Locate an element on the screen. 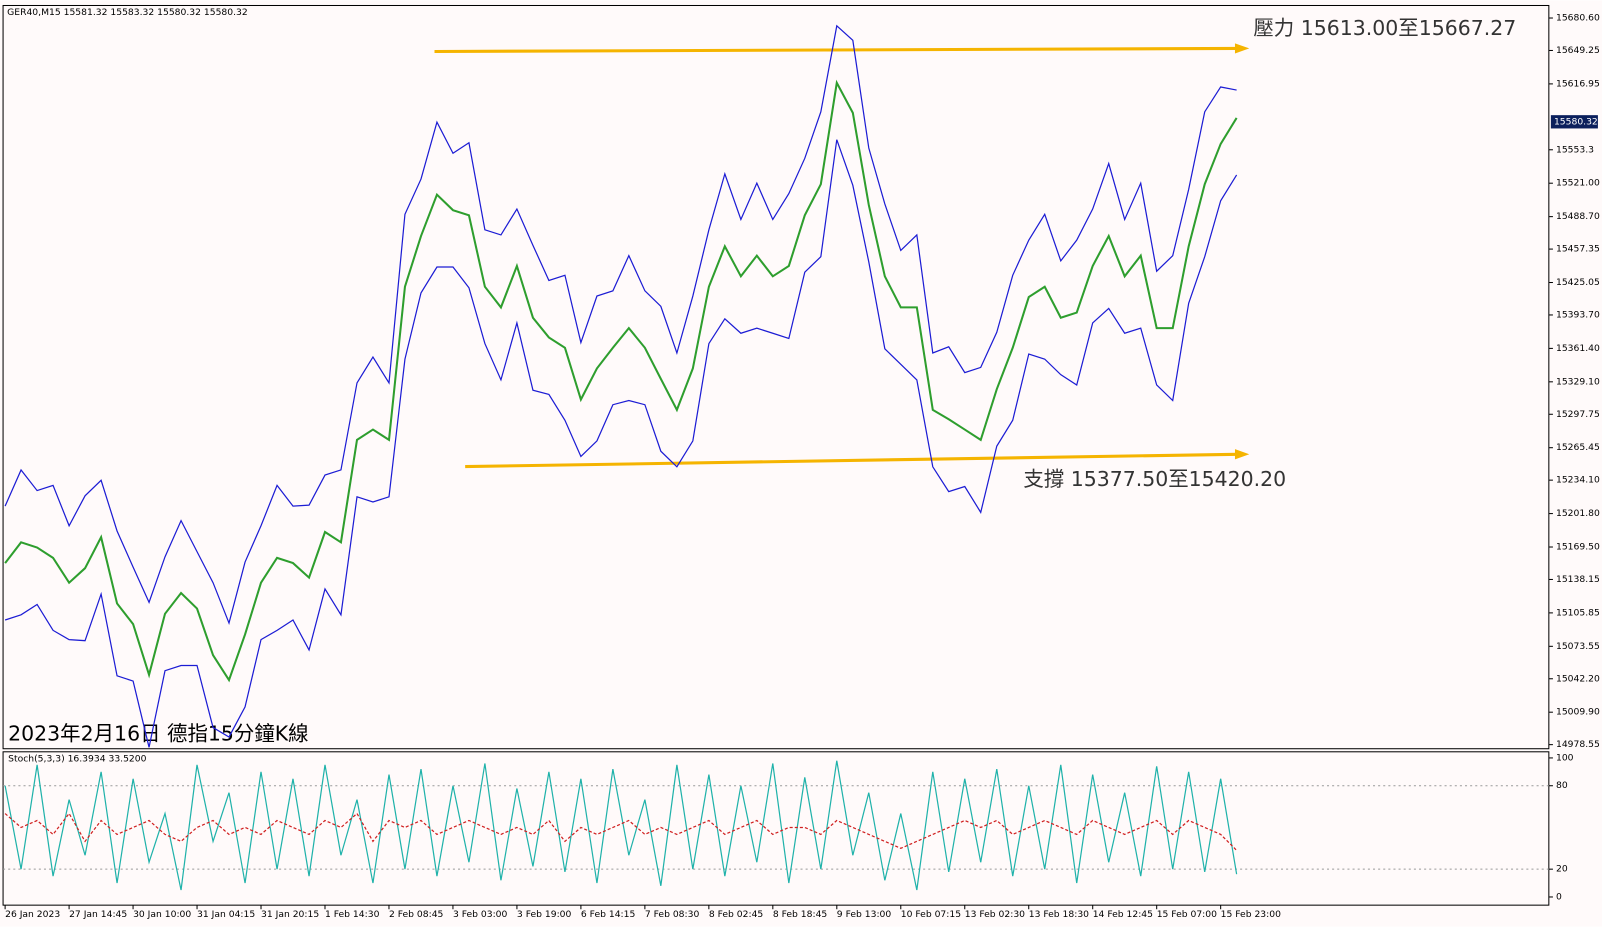 This screenshot has width=1602, height=927. oscillator-title: Stoch(5,3,3) 16.3934 33.5200 is located at coordinates (77, 758).